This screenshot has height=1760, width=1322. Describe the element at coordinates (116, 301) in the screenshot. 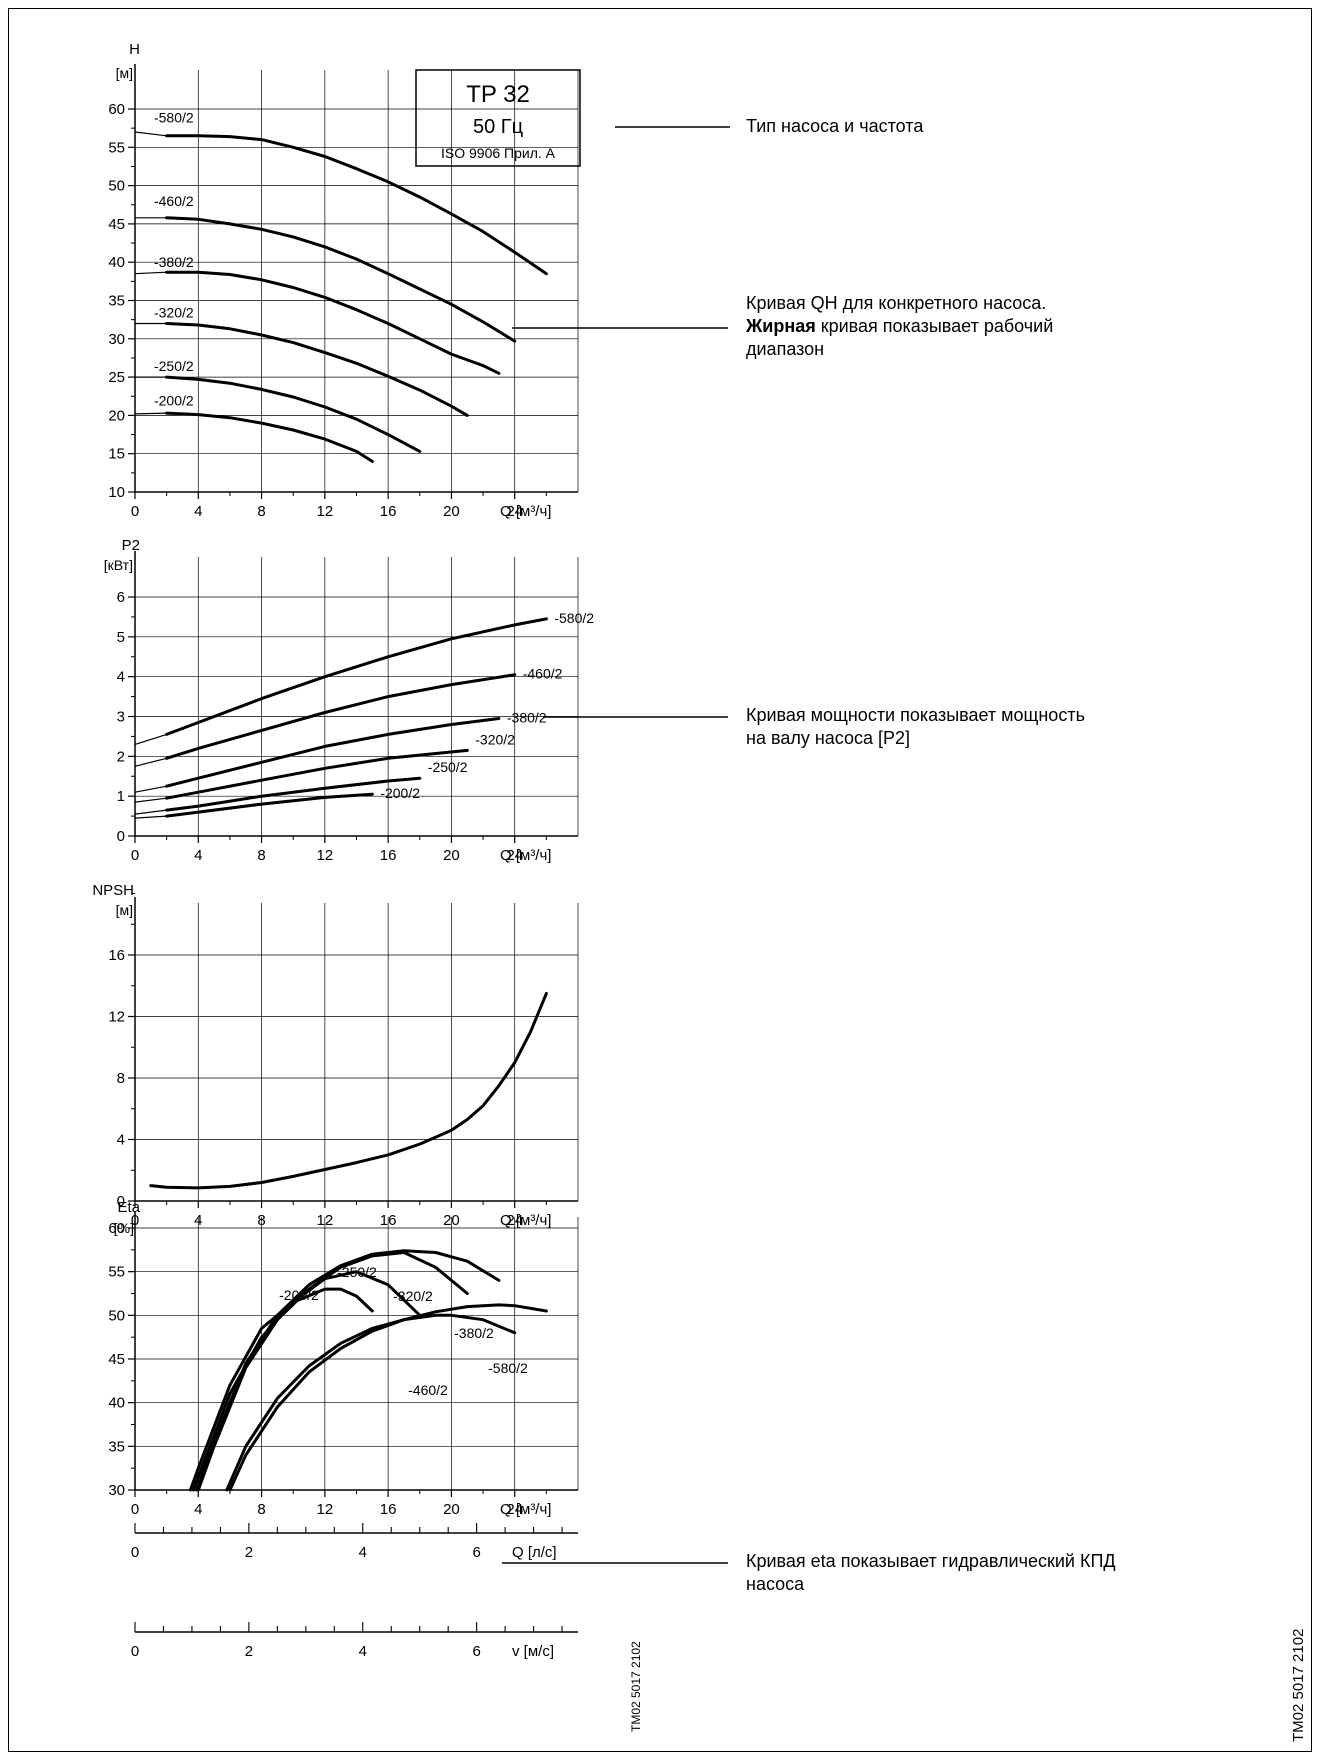

I see `y-tick-label-35: 35` at that location.